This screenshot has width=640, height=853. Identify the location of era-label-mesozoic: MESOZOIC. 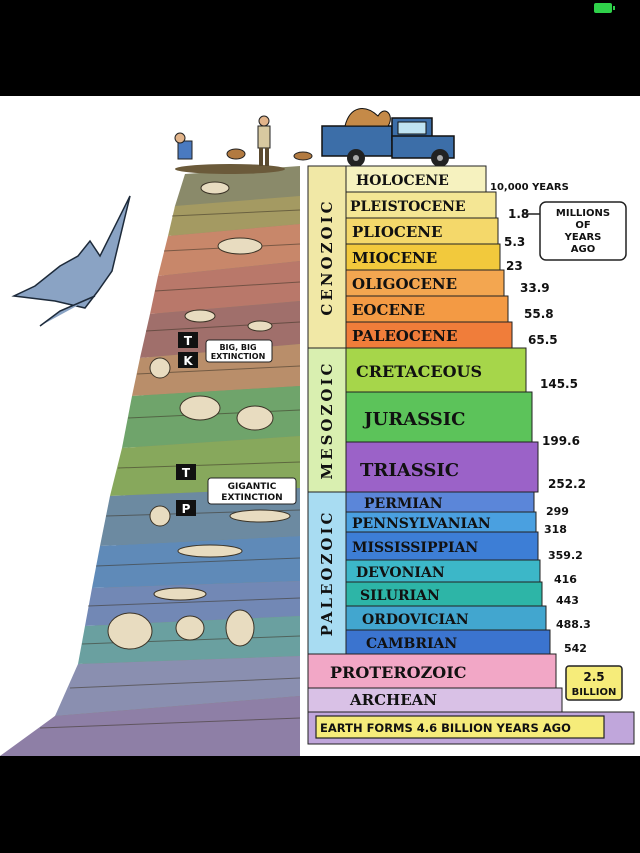
(327, 420).